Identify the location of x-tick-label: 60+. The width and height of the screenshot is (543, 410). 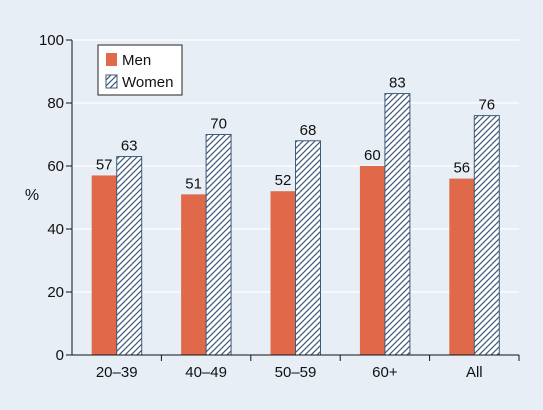
(385, 372).